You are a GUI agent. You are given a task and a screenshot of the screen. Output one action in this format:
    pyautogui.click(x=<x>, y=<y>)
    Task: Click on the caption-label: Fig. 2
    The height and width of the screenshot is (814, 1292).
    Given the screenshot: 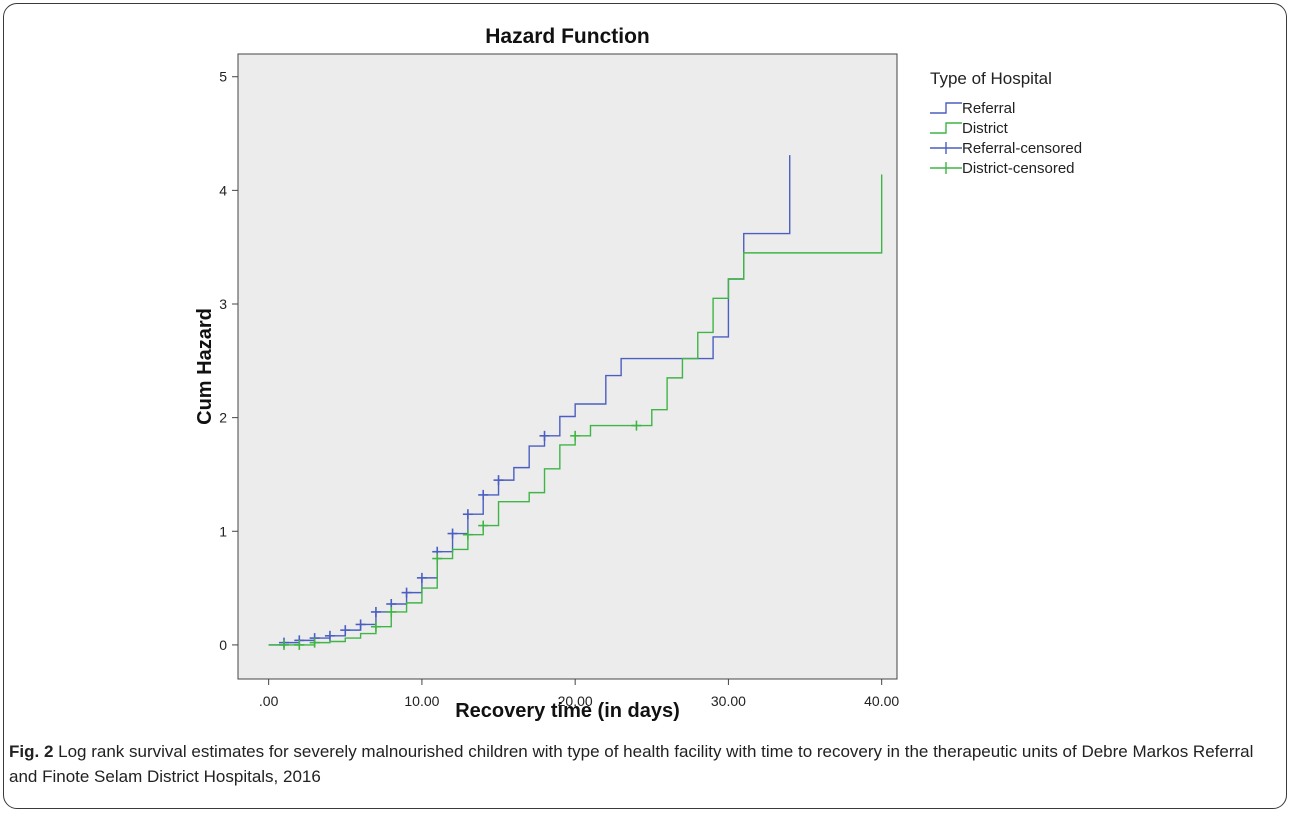 What is the action you would take?
    pyautogui.click(x=31, y=751)
    